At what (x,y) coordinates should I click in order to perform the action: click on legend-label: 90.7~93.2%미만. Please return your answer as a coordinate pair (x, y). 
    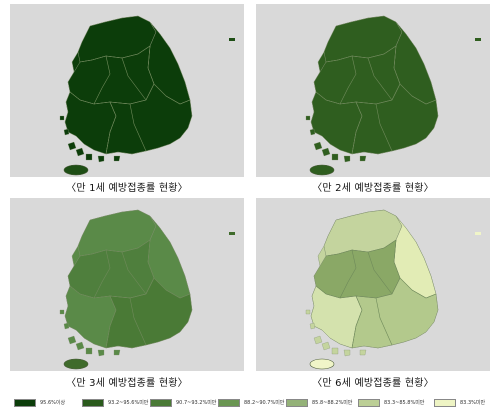
    Looking at the image, I should click on (196, 403).